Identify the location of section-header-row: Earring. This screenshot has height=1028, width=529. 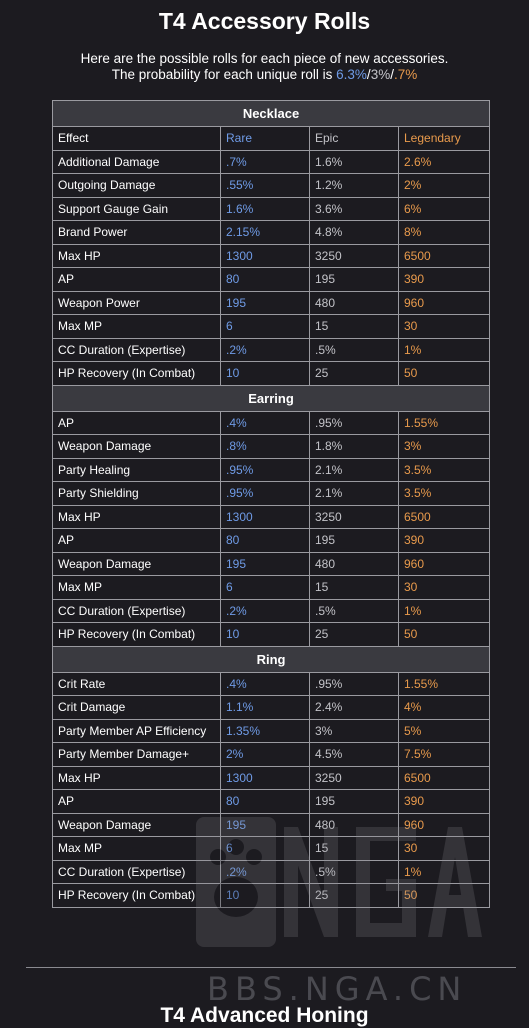
(271, 398).